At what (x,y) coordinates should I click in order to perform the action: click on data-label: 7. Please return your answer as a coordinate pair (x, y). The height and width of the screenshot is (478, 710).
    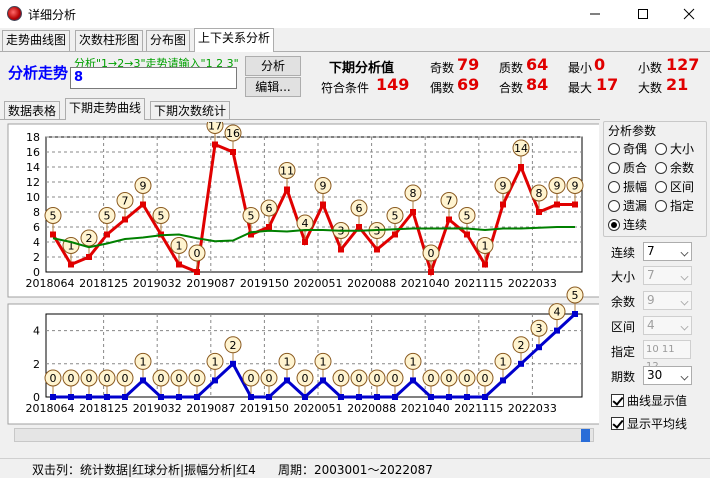
    Looking at the image, I should click on (125, 201).